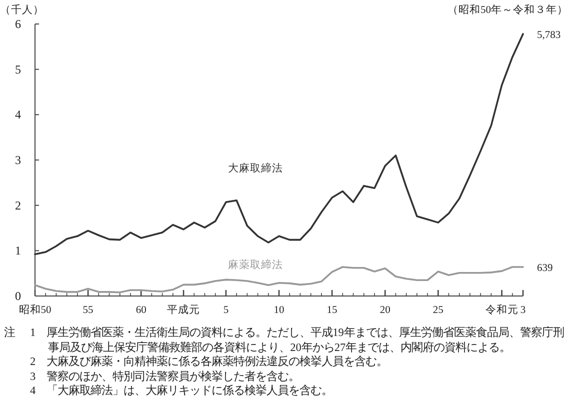 The width and height of the screenshot is (570, 411). Describe the element at coordinates (501, 309) in the screenshot. I see `x-tick-label: 令和元` at that location.